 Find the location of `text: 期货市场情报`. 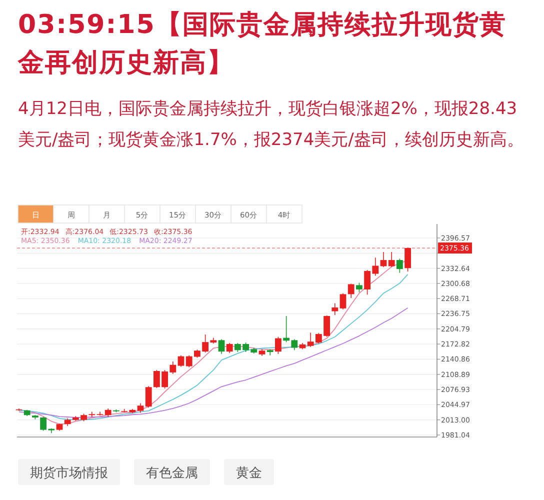

text: 期货市场情报 is located at coordinates (69, 473).